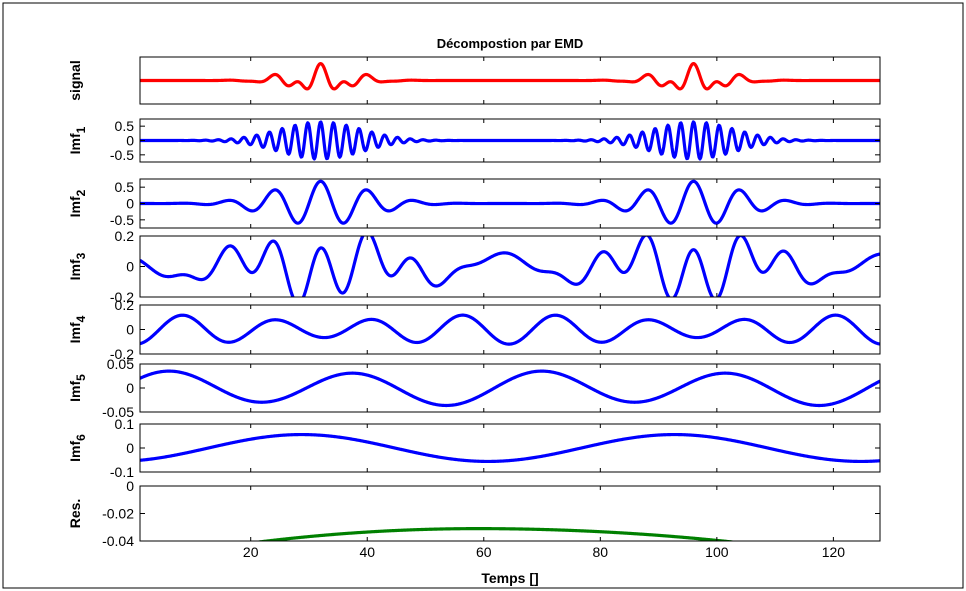 The image size is (966, 591). What do you see at coordinates (122, 472) in the screenshot?
I see `imf6-ytick-label: -0.1` at bounding box center [122, 472].